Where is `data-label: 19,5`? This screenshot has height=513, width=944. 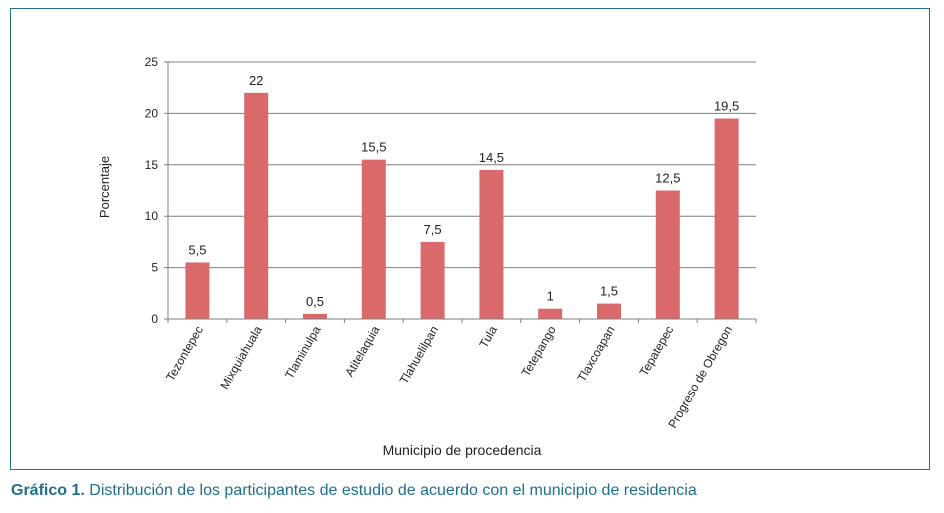
data-label: 19,5 is located at coordinates (726, 106).